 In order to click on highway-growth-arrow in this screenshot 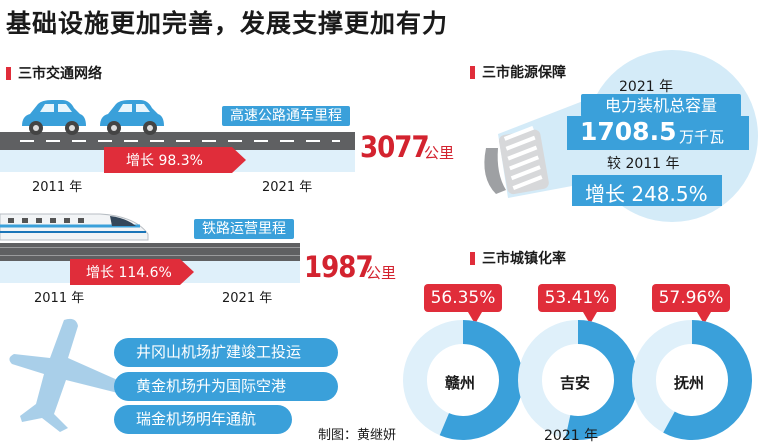, I will do `click(175, 160)`.